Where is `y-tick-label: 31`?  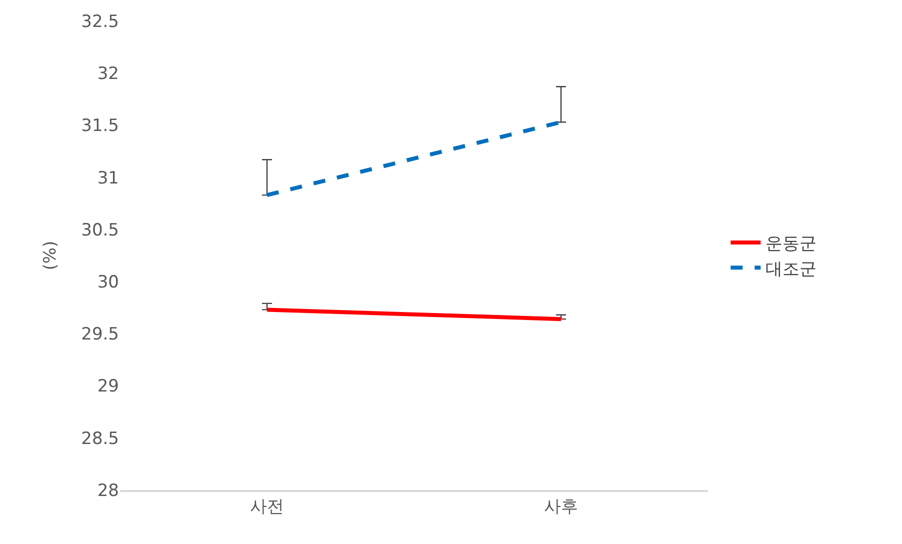
y-tick-label: 31 is located at coordinates (108, 178).